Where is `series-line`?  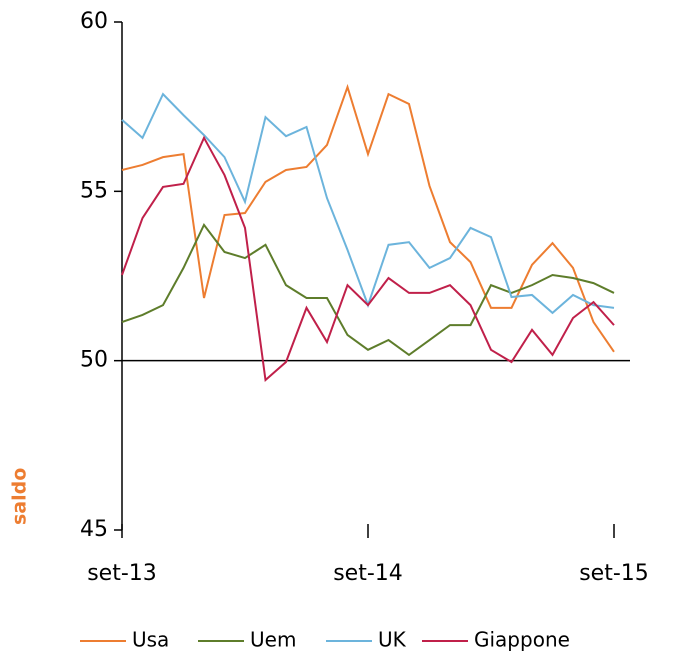
series-line is located at coordinates (368, 289).